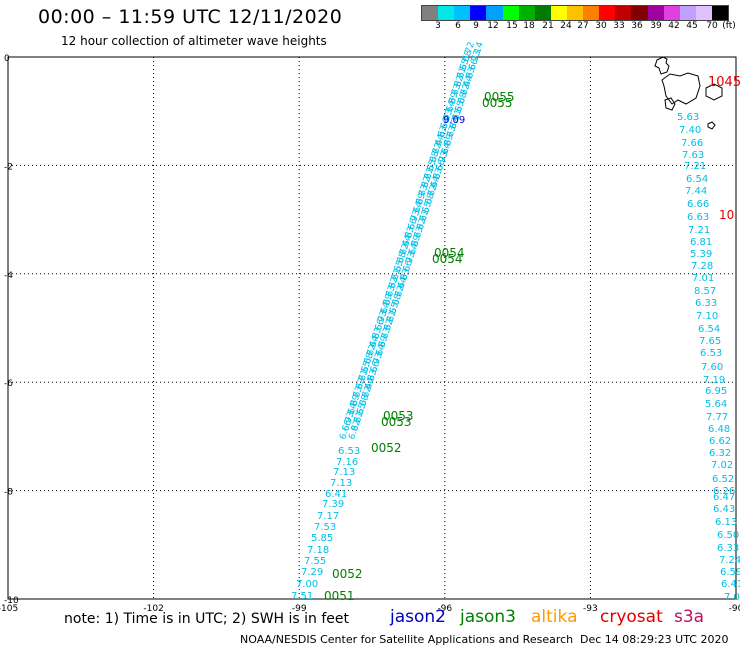  What do you see at coordinates (8, 493) in the screenshot?
I see `y-tick-label: -8` at bounding box center [8, 493].